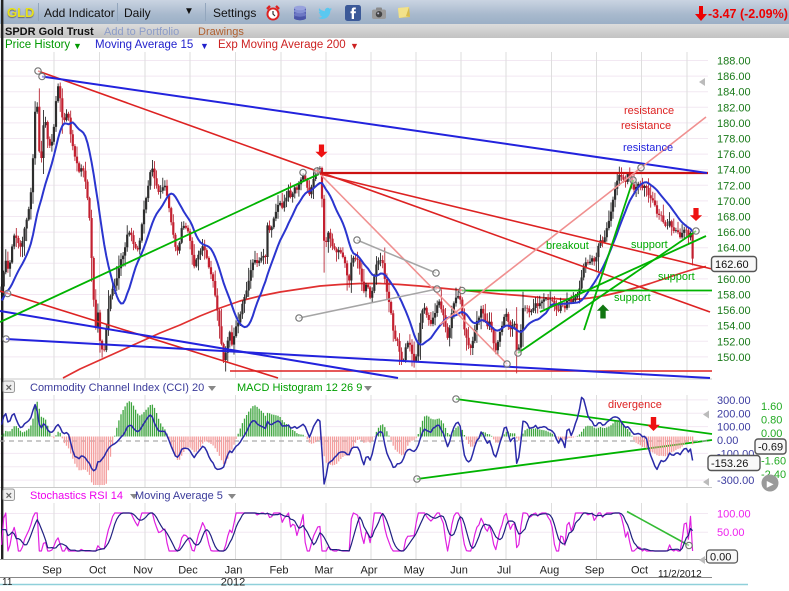 This screenshot has width=789, height=591. I want to click on svg-text: Aug, so click(550, 571).